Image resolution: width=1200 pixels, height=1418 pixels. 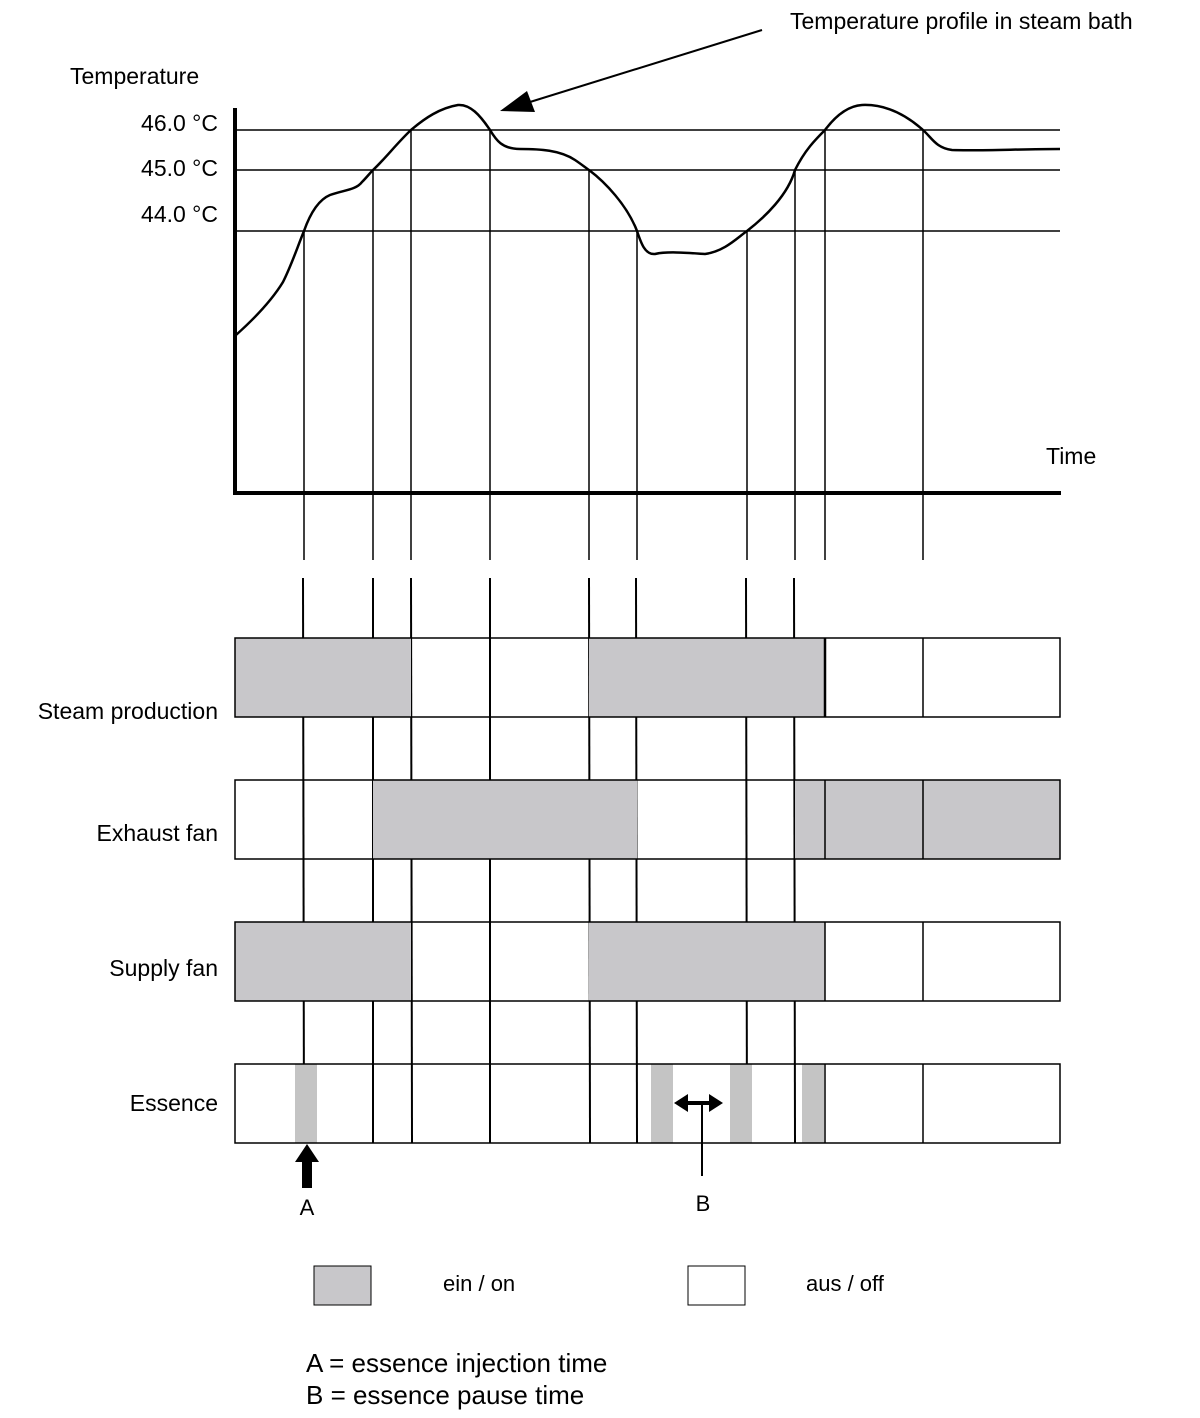 What do you see at coordinates (307, 1207) in the screenshot?
I see `marker-a-label: A` at bounding box center [307, 1207].